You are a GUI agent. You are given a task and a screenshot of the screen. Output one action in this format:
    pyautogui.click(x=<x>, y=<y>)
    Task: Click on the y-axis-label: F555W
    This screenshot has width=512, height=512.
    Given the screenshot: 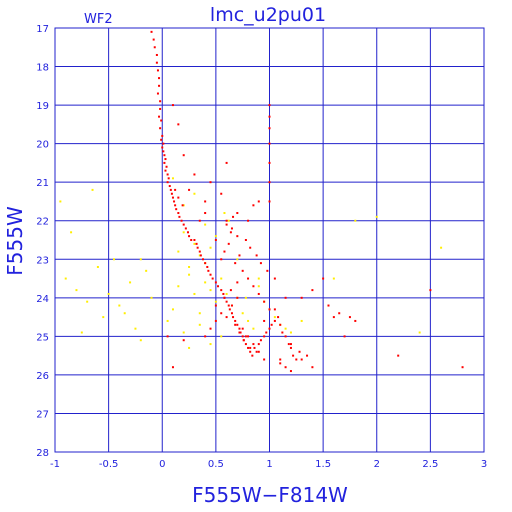 What is the action you would take?
    pyautogui.click(x=15, y=241)
    